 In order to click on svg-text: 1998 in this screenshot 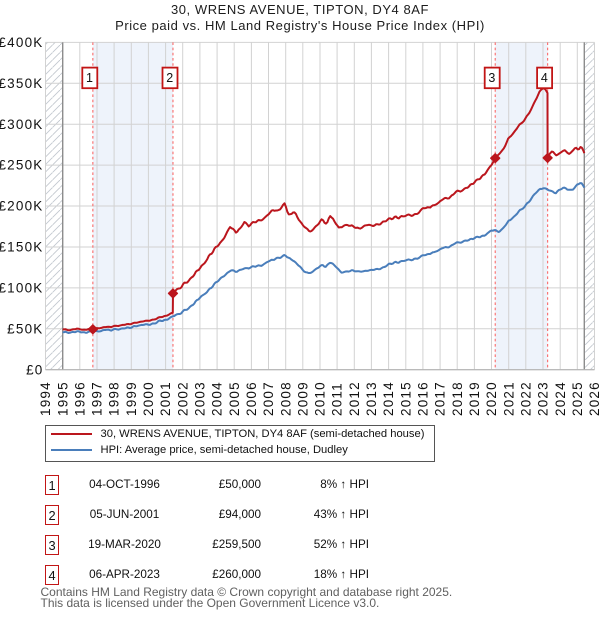, I will do `click(114, 398)`.